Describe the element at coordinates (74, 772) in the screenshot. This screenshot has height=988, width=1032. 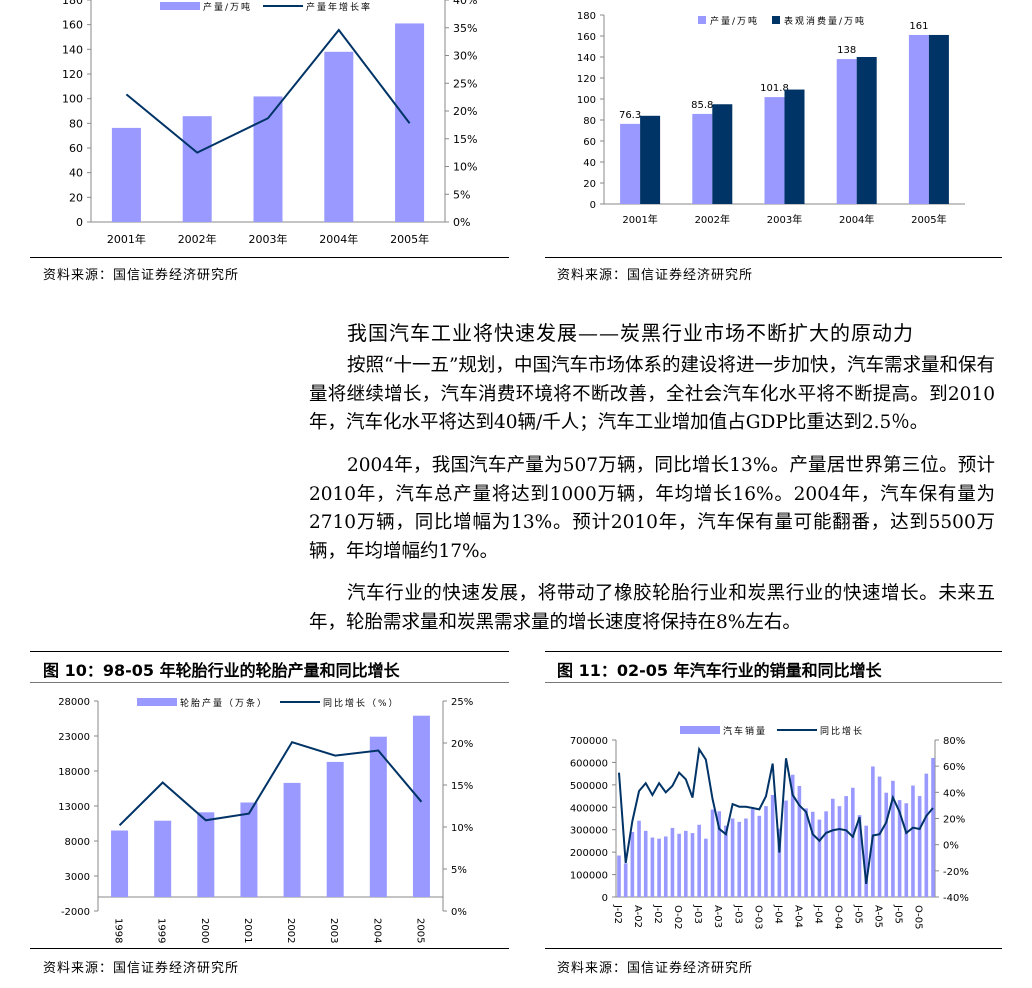
I see `y-tick-label: 18000` at that location.